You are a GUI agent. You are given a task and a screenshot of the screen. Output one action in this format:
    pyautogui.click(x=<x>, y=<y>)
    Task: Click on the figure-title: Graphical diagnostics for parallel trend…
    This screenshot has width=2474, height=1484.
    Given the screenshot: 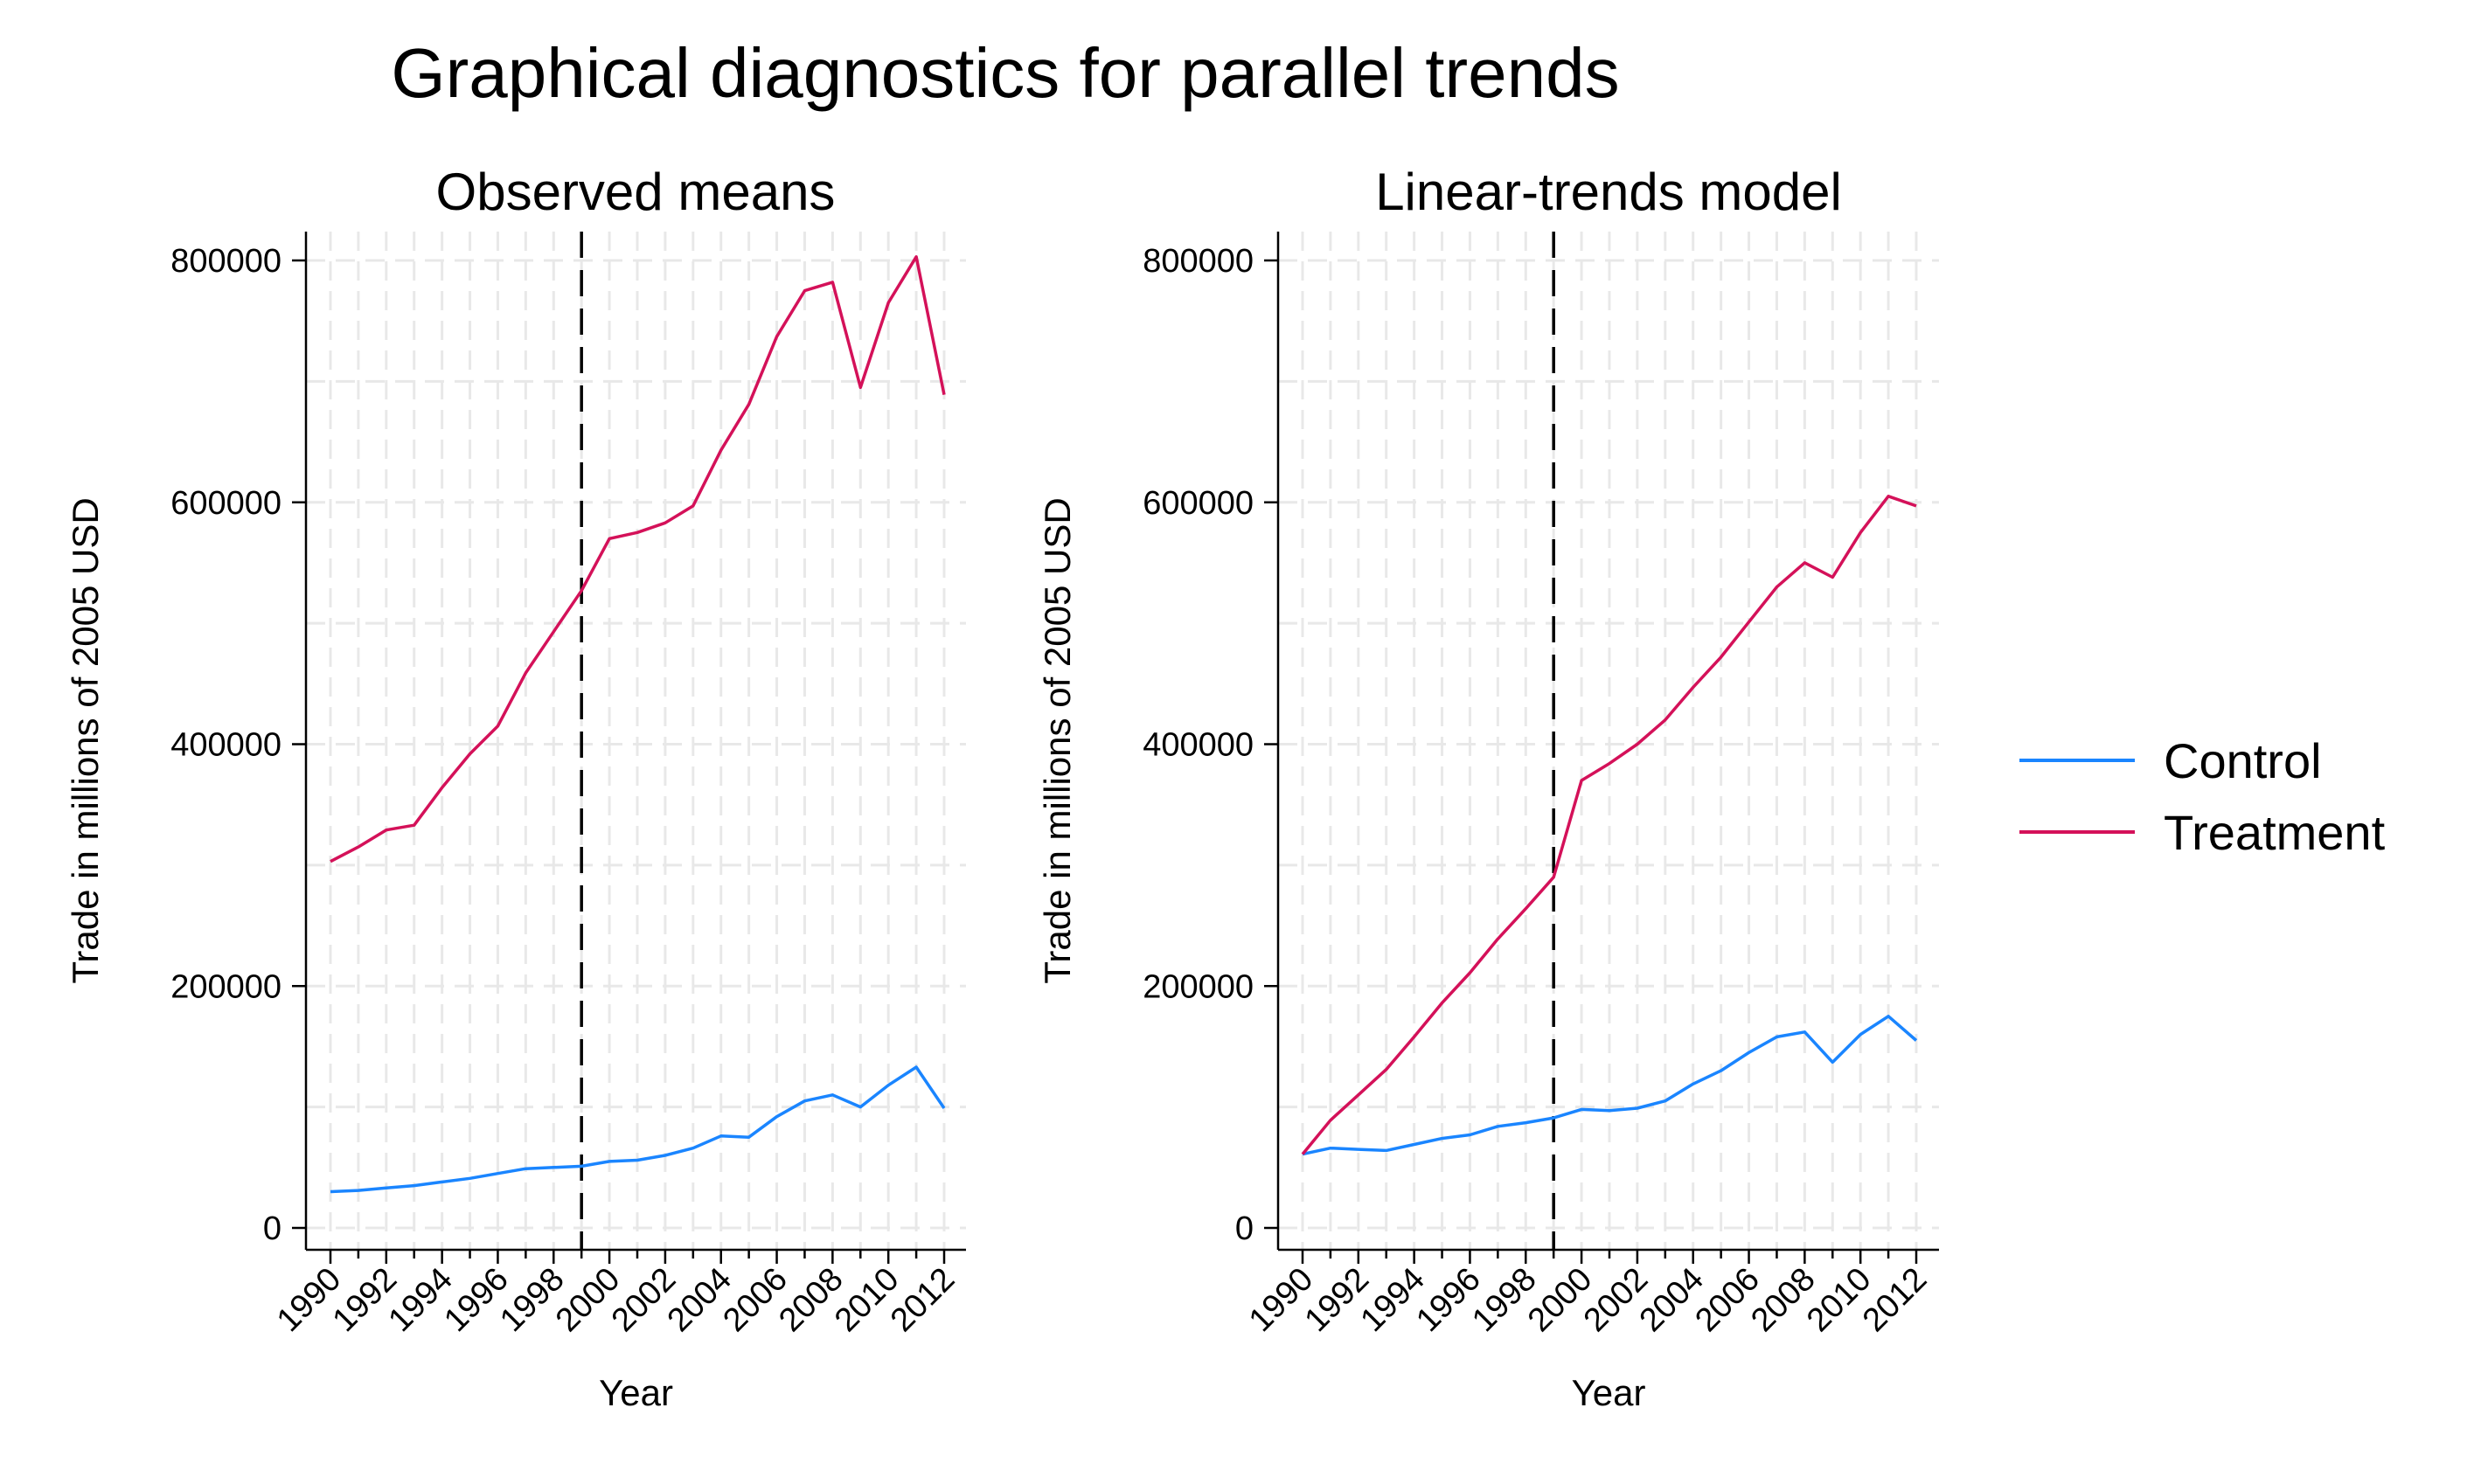 What is the action you would take?
    pyautogui.click(x=1005, y=73)
    